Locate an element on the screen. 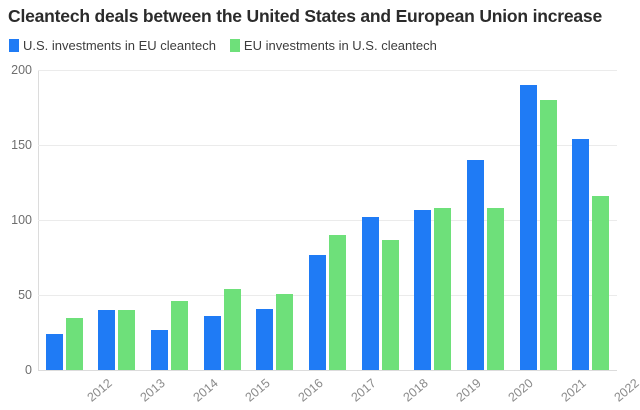 This screenshot has height=410, width=640. x-axis-tick-label: 2022 is located at coordinates (625, 390).